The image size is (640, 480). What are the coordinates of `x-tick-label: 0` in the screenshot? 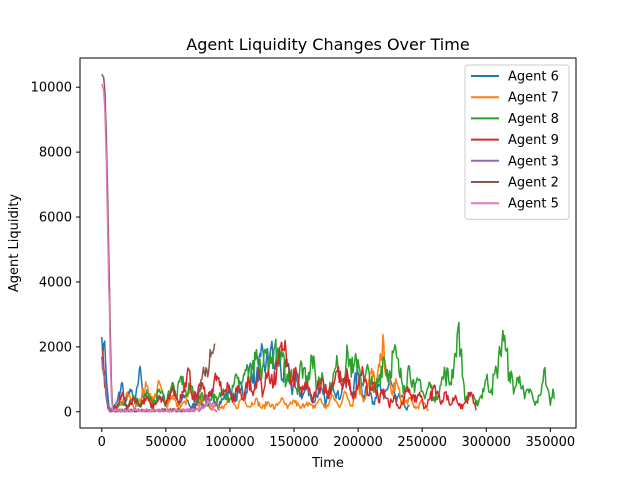 It's located at (102, 442).